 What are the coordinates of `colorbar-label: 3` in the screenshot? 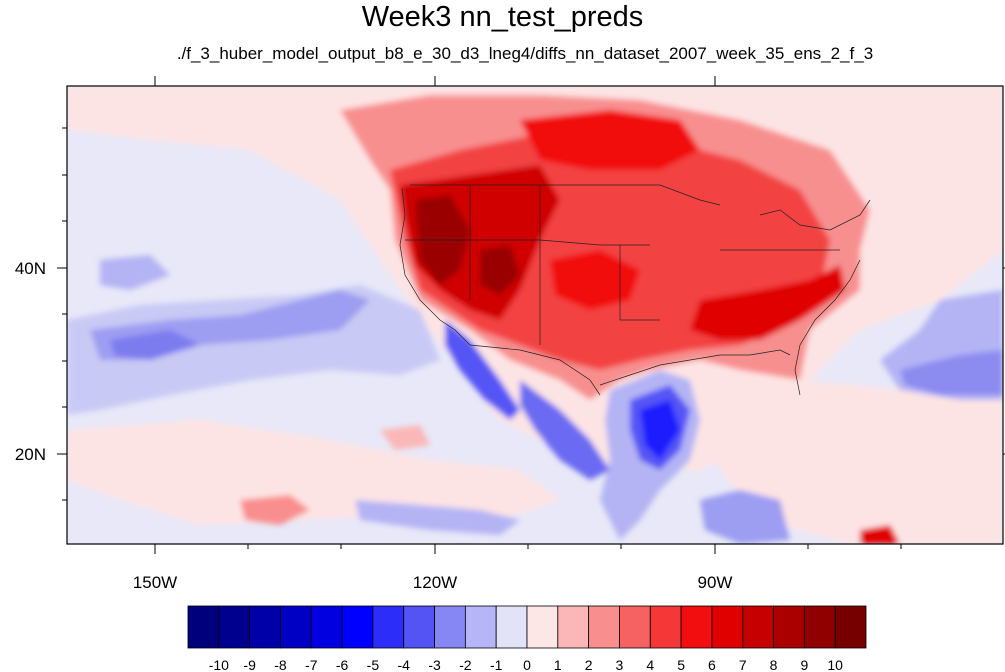 It's located at (620, 664).